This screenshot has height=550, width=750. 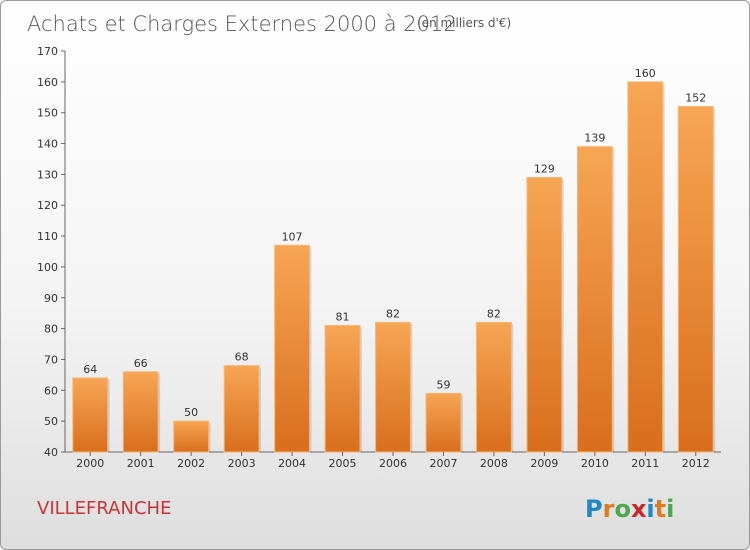 What do you see at coordinates (47, 113) in the screenshot?
I see `y-tick-label: 150` at bounding box center [47, 113].